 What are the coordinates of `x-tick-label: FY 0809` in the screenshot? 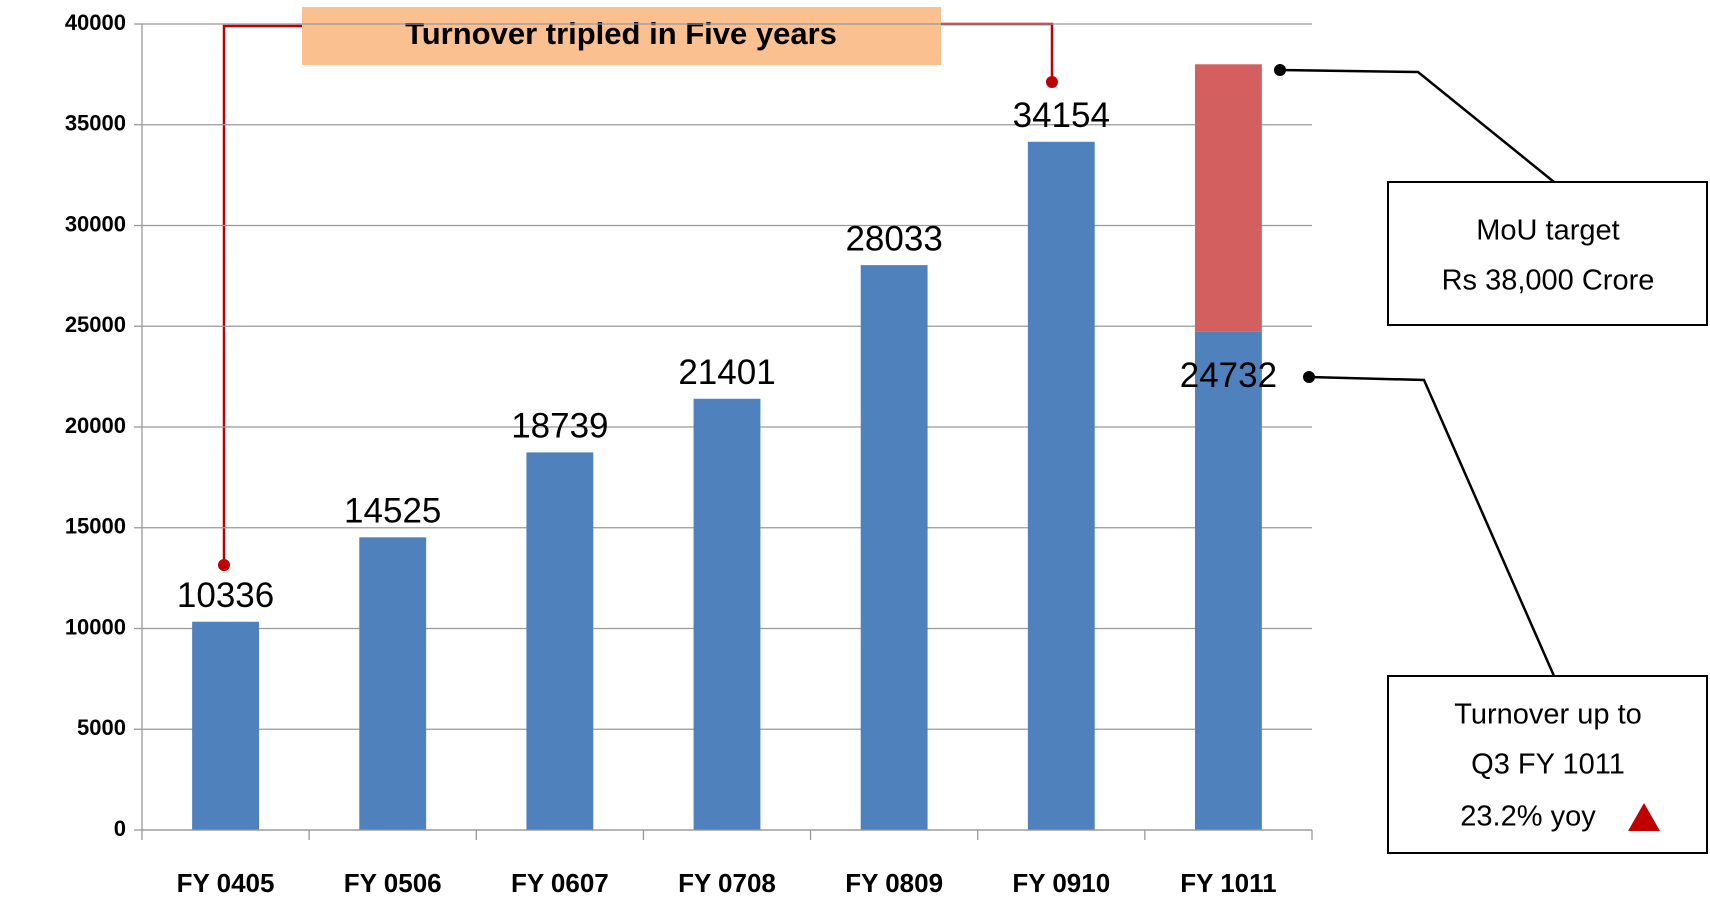 It's located at (894, 883).